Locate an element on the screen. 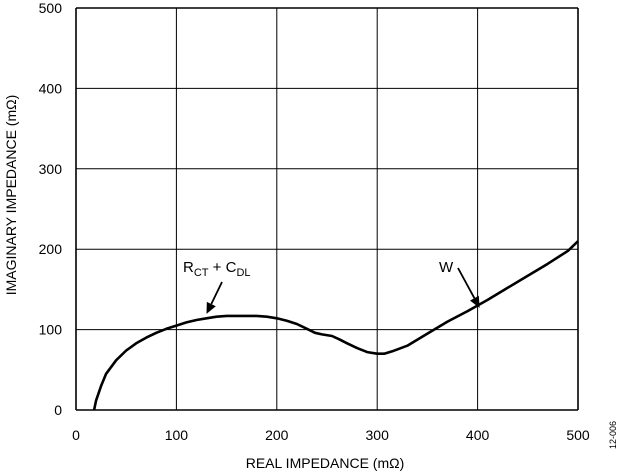 The width and height of the screenshot is (624, 476). y-axis-title: IMAGINARY IMPEDANCE (mΩ) is located at coordinates (11, 195).